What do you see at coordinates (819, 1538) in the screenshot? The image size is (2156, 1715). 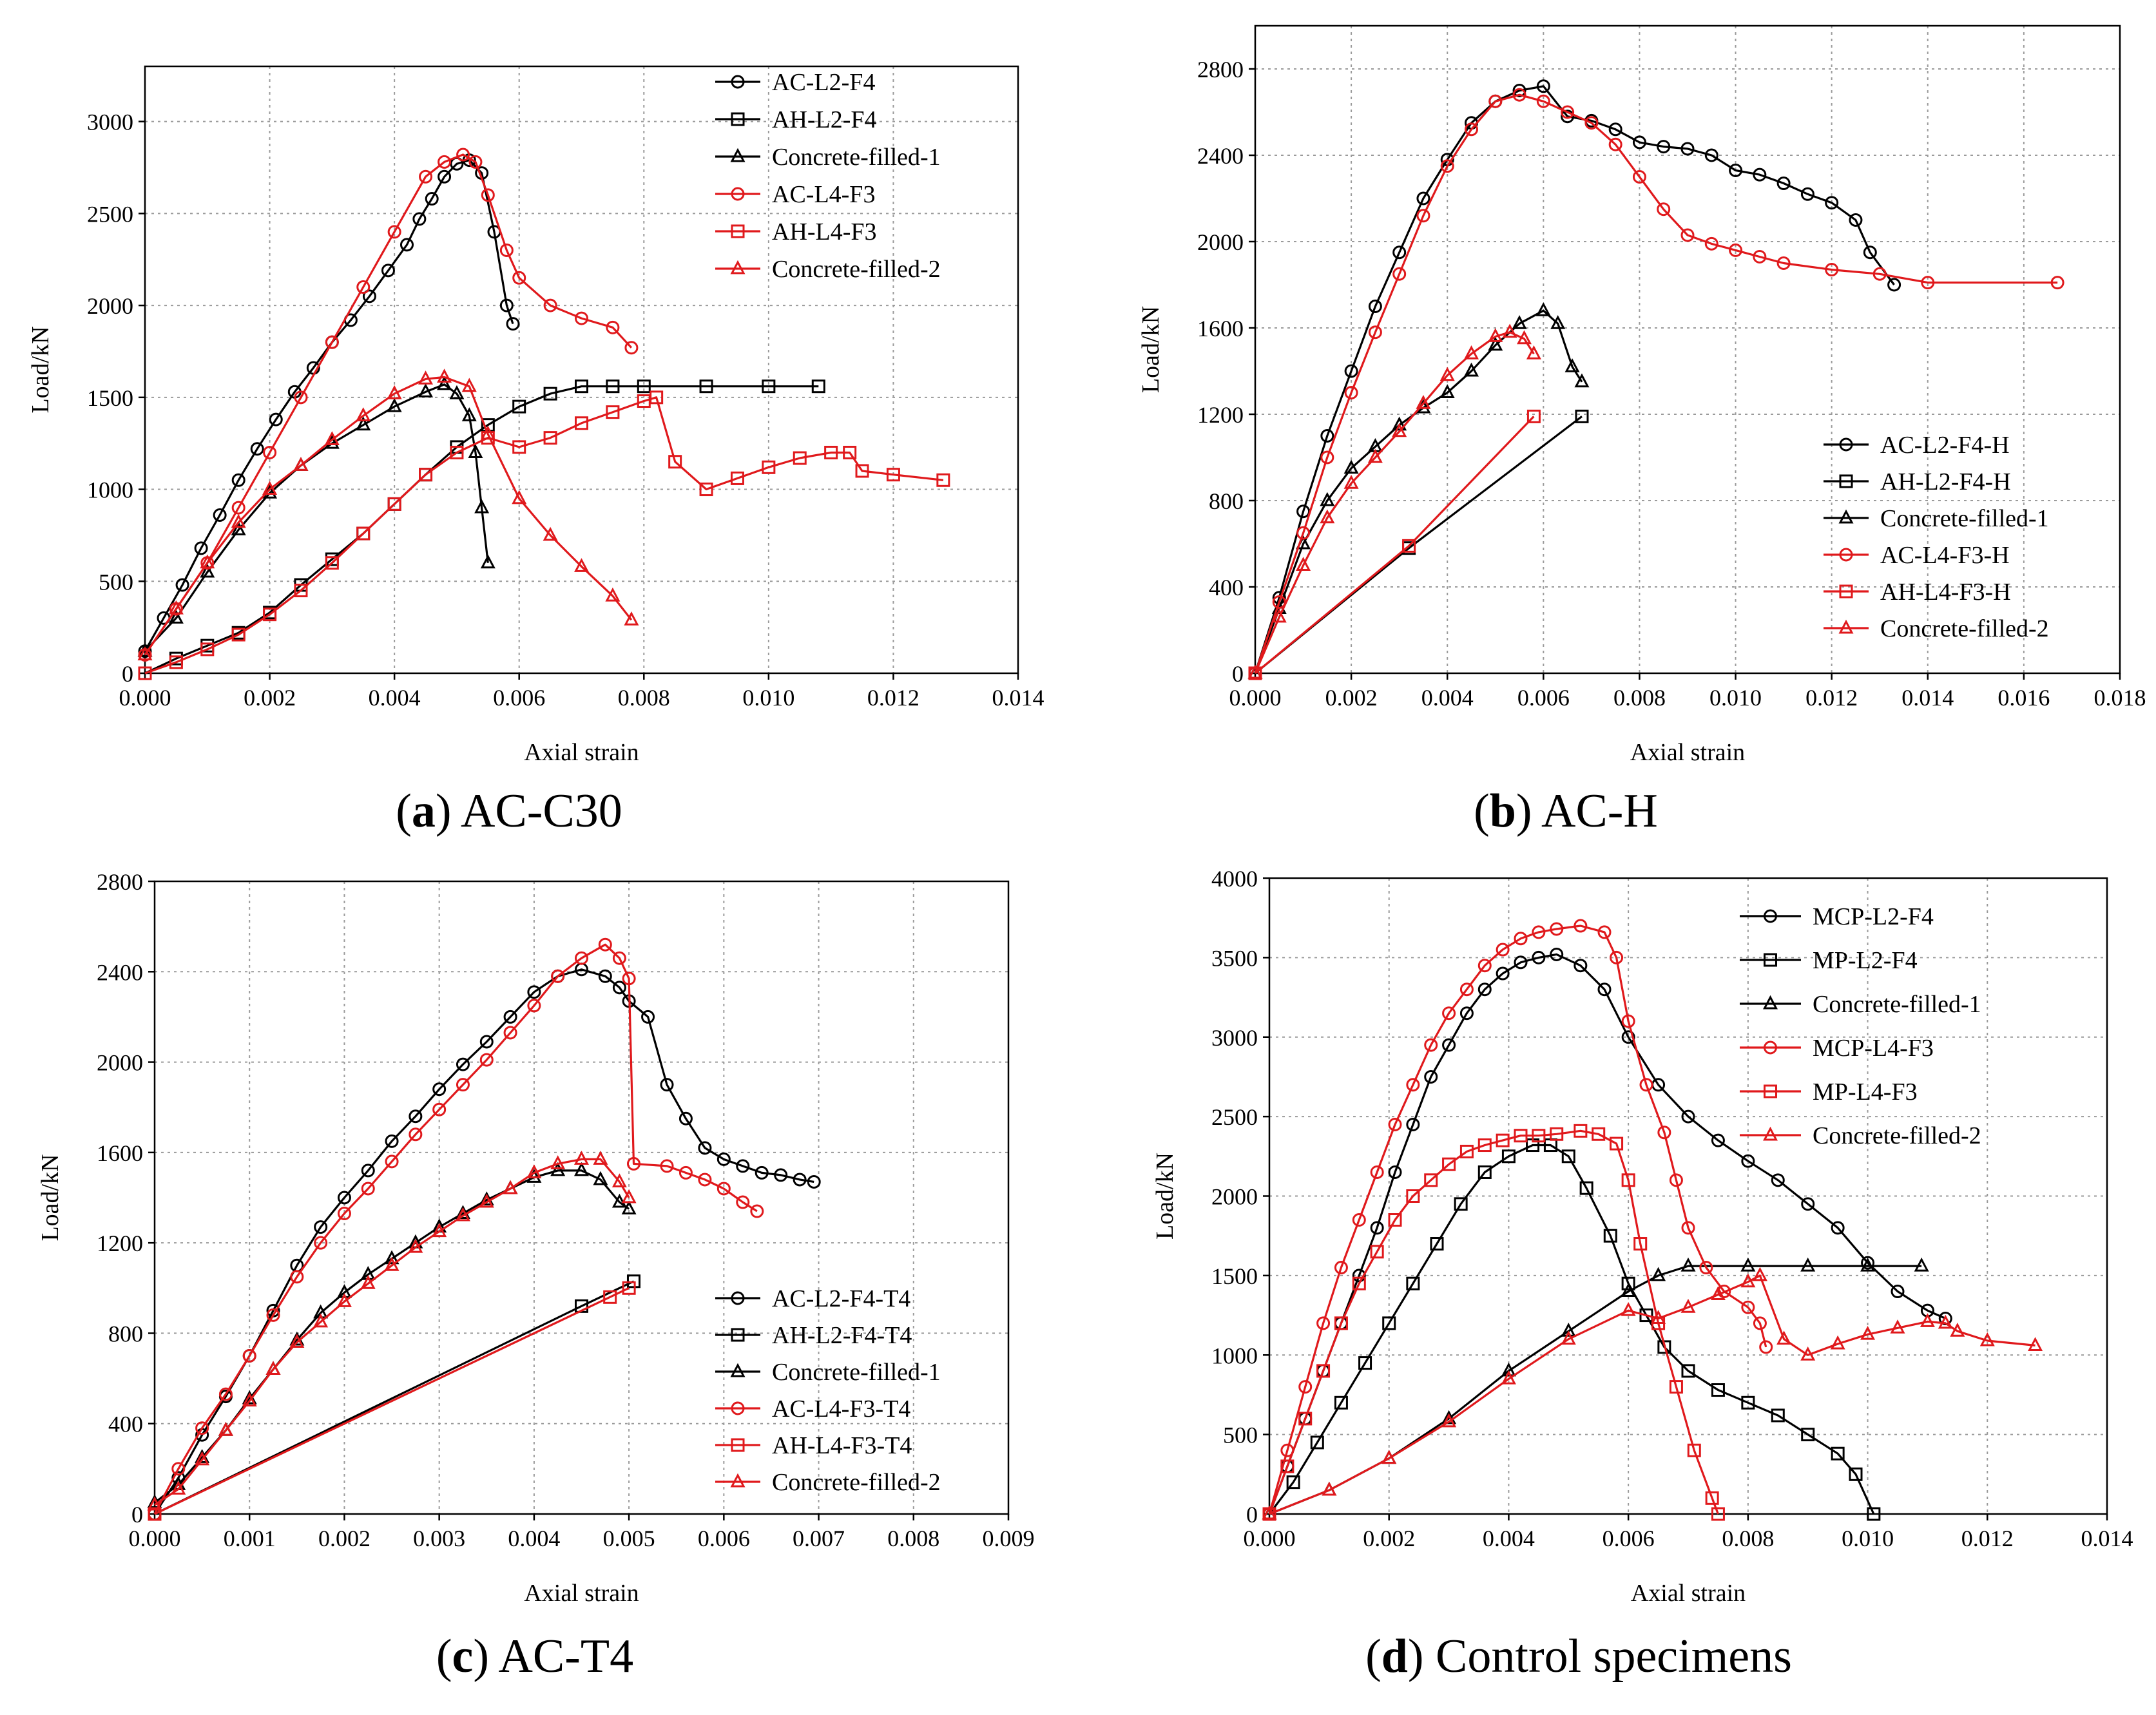 I see `x-tick-label: 0.007` at bounding box center [819, 1538].